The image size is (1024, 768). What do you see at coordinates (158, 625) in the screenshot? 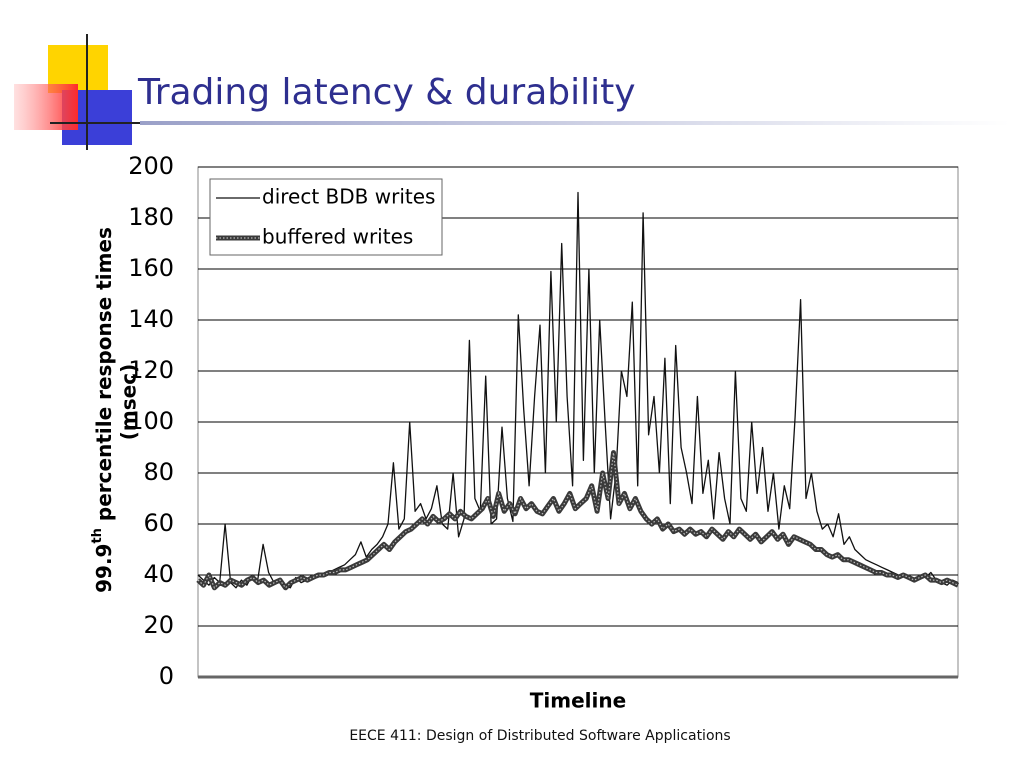
I see `y-tick-label: 20` at bounding box center [158, 625].